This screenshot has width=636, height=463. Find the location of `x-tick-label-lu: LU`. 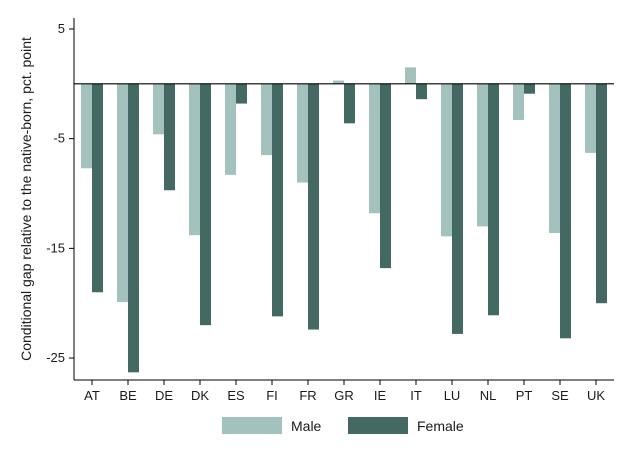

x-tick-label-lu: LU is located at coordinates (452, 395).